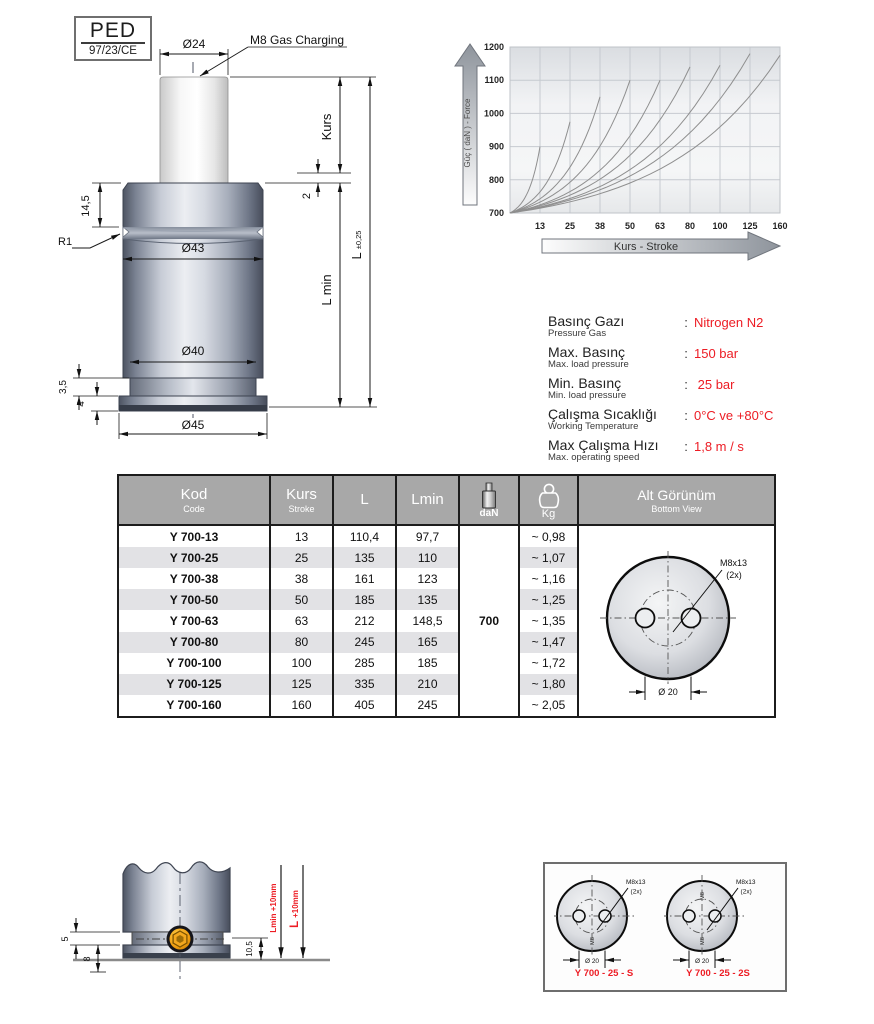  I want to click on dim-dia-flange: Ø45, so click(193, 425).